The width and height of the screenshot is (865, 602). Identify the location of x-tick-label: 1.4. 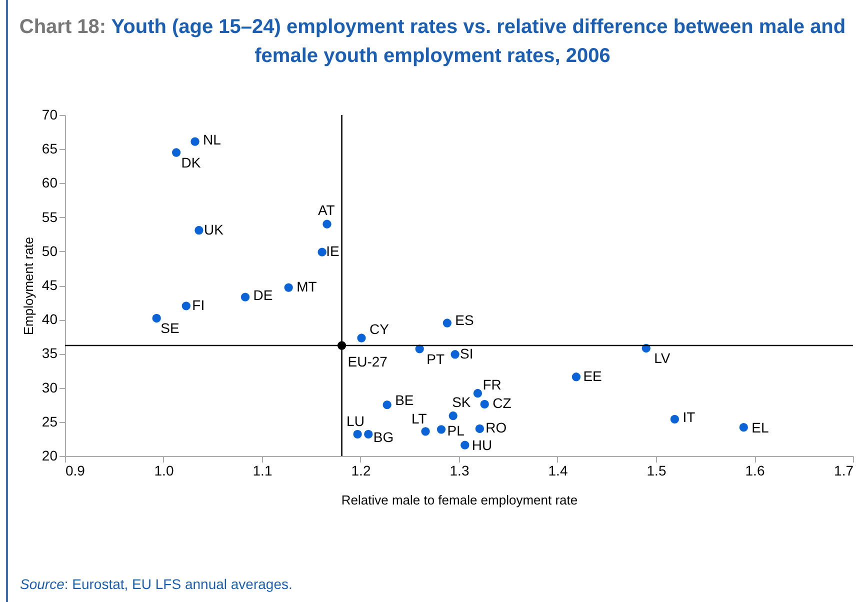
(558, 470).